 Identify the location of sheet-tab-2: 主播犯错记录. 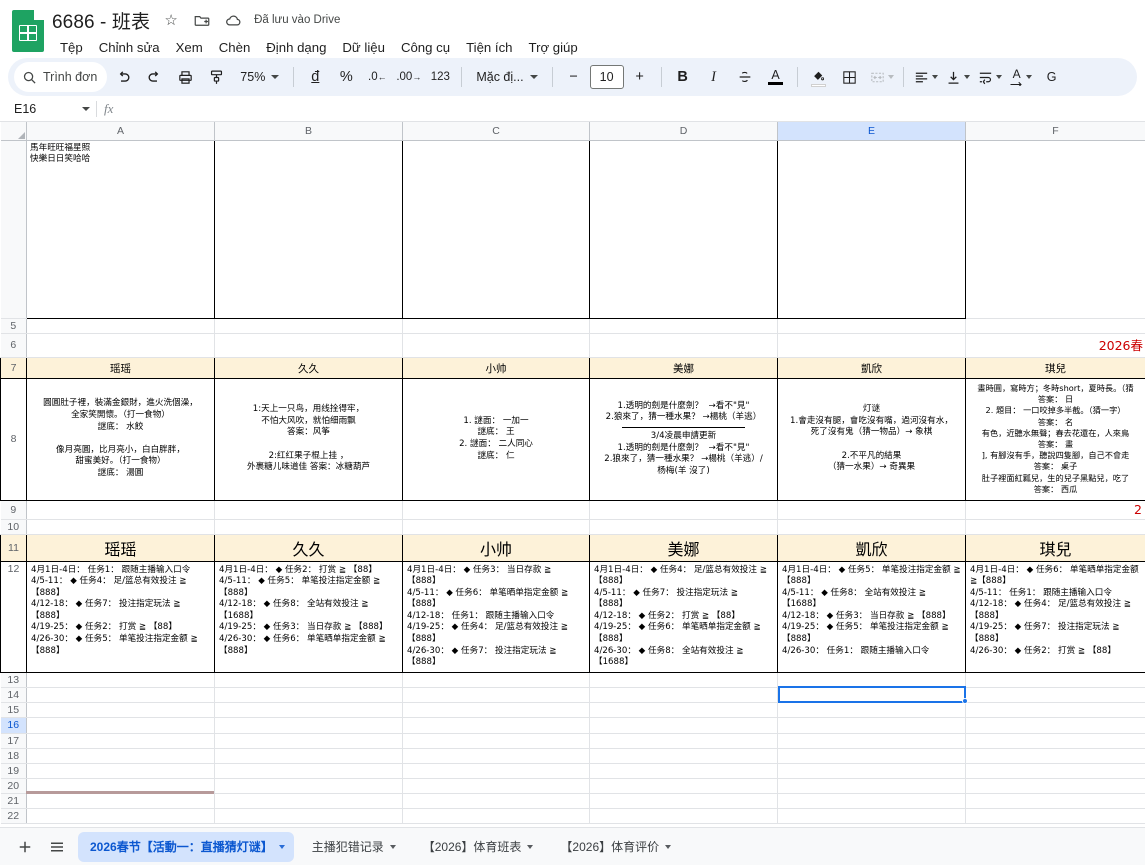
(352, 847).